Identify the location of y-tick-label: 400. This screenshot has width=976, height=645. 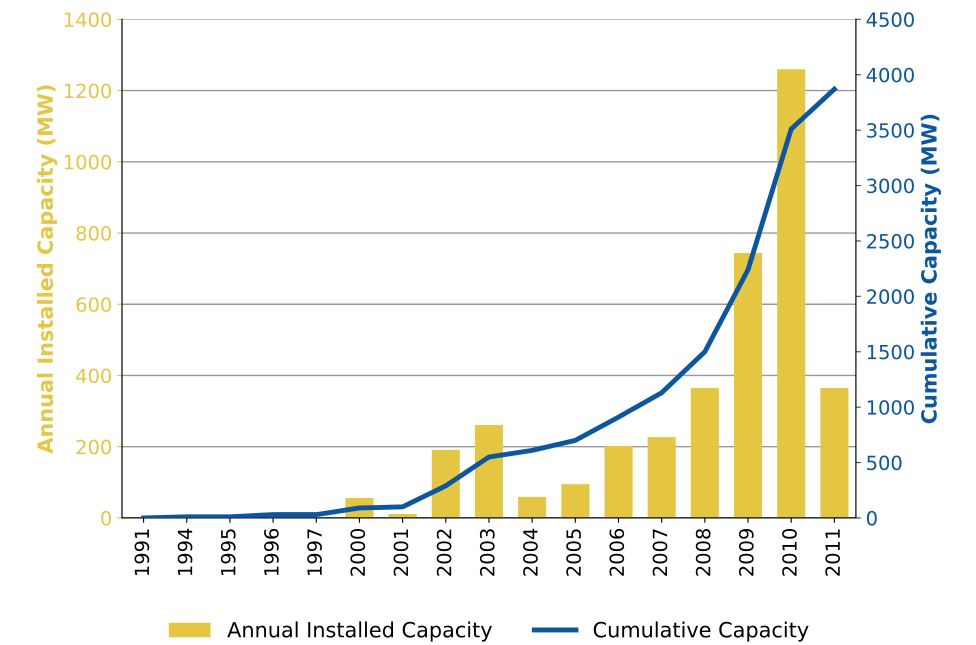
(93, 376).